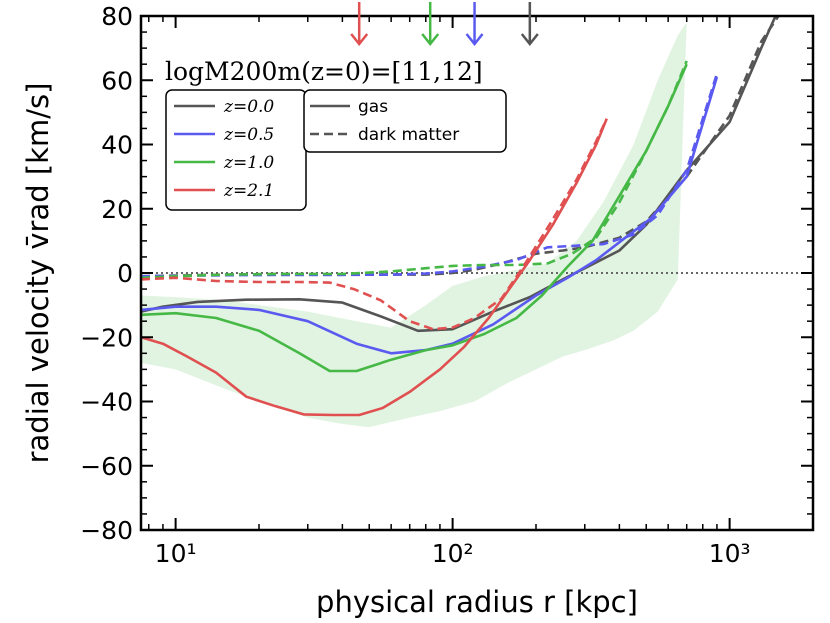 This screenshot has width=830, height=623. What do you see at coordinates (248, 107) in the screenshot?
I see `legend-redshift-label: z=0.0` at bounding box center [248, 107].